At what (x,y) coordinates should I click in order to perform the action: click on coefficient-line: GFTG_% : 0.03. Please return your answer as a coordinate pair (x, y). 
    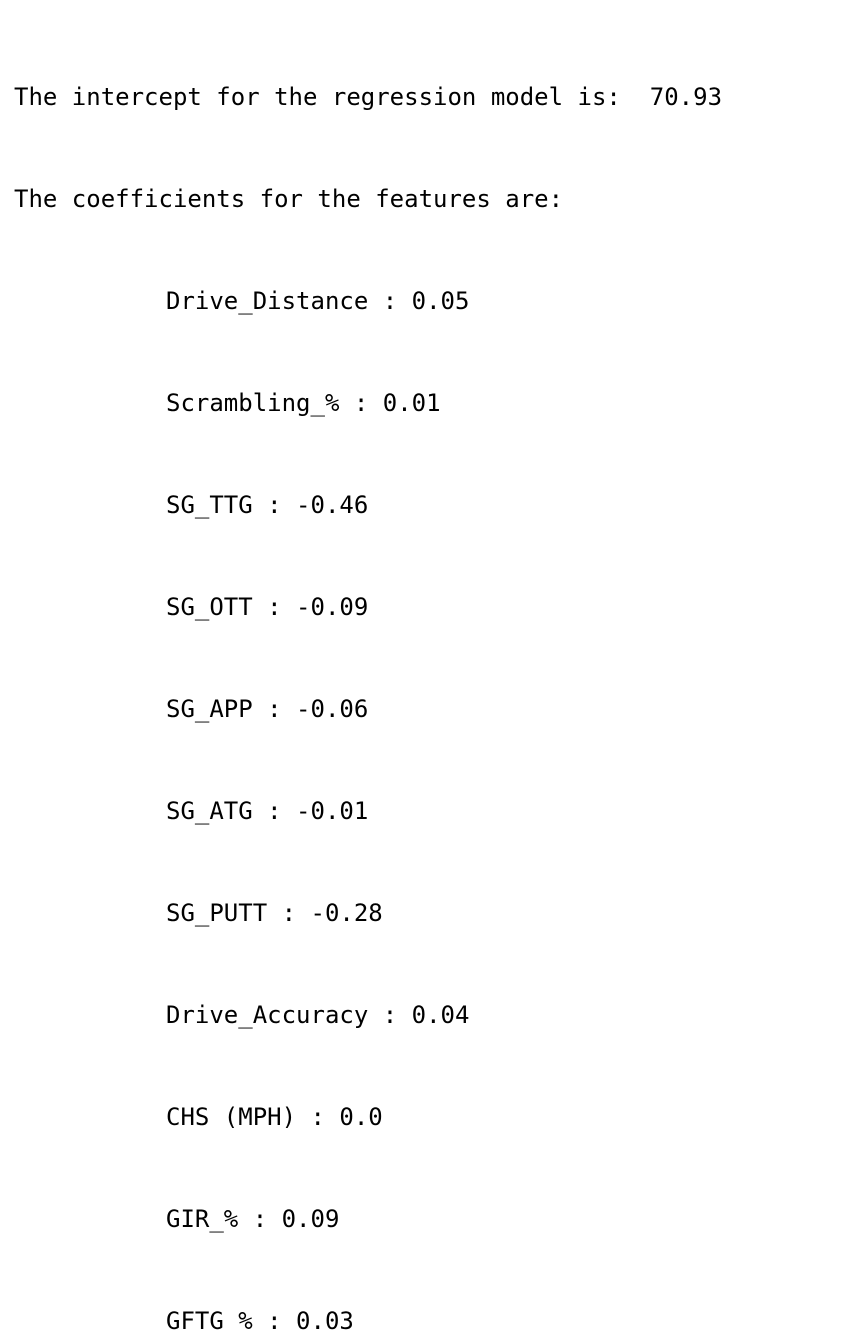
    Looking at the image, I should click on (260, 1319).